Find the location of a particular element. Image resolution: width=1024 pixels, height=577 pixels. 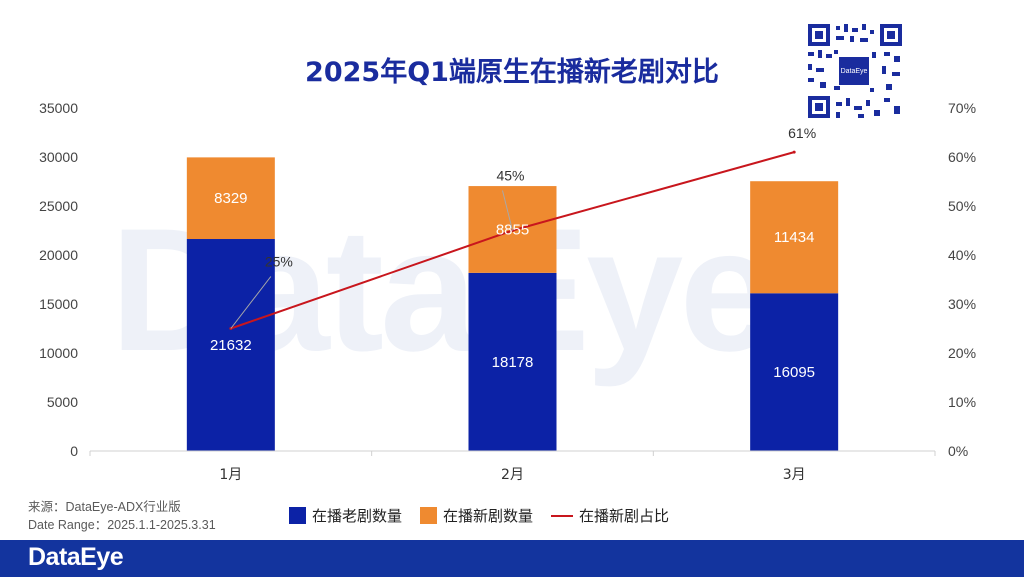

data-label-old: 21632 is located at coordinates (231, 345).